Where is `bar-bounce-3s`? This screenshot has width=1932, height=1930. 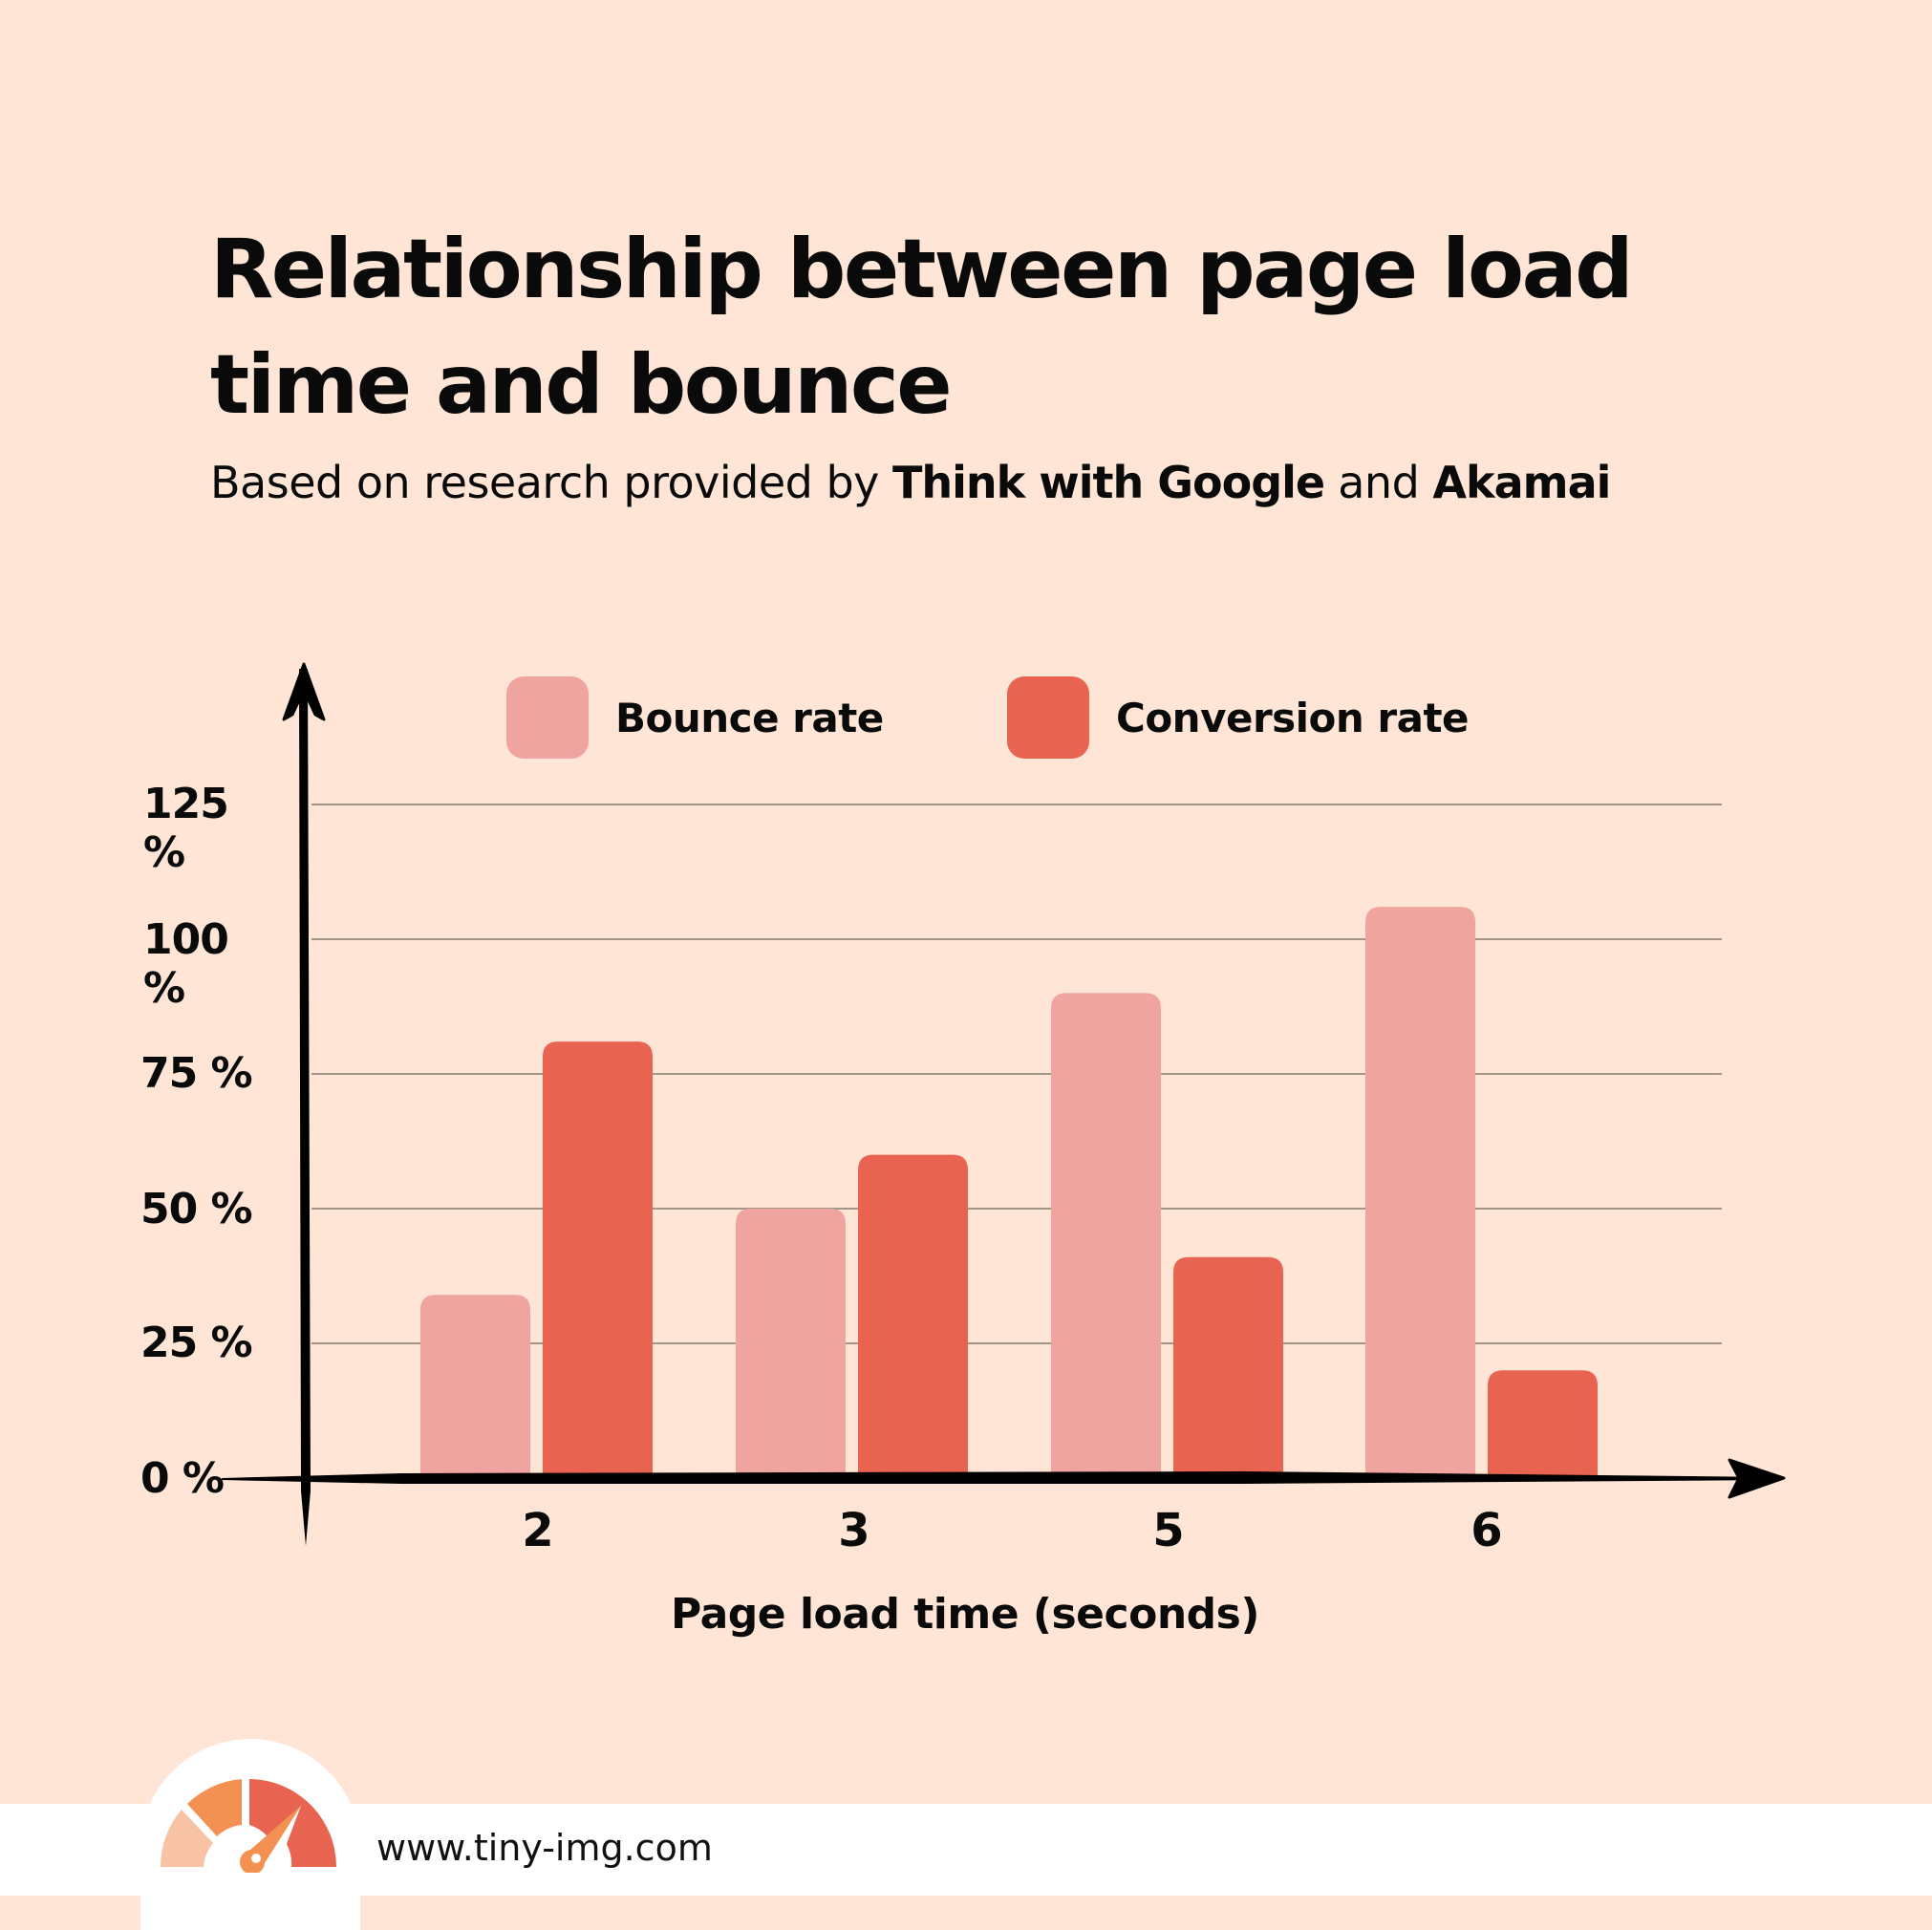 bar-bounce-3s is located at coordinates (791, 1343).